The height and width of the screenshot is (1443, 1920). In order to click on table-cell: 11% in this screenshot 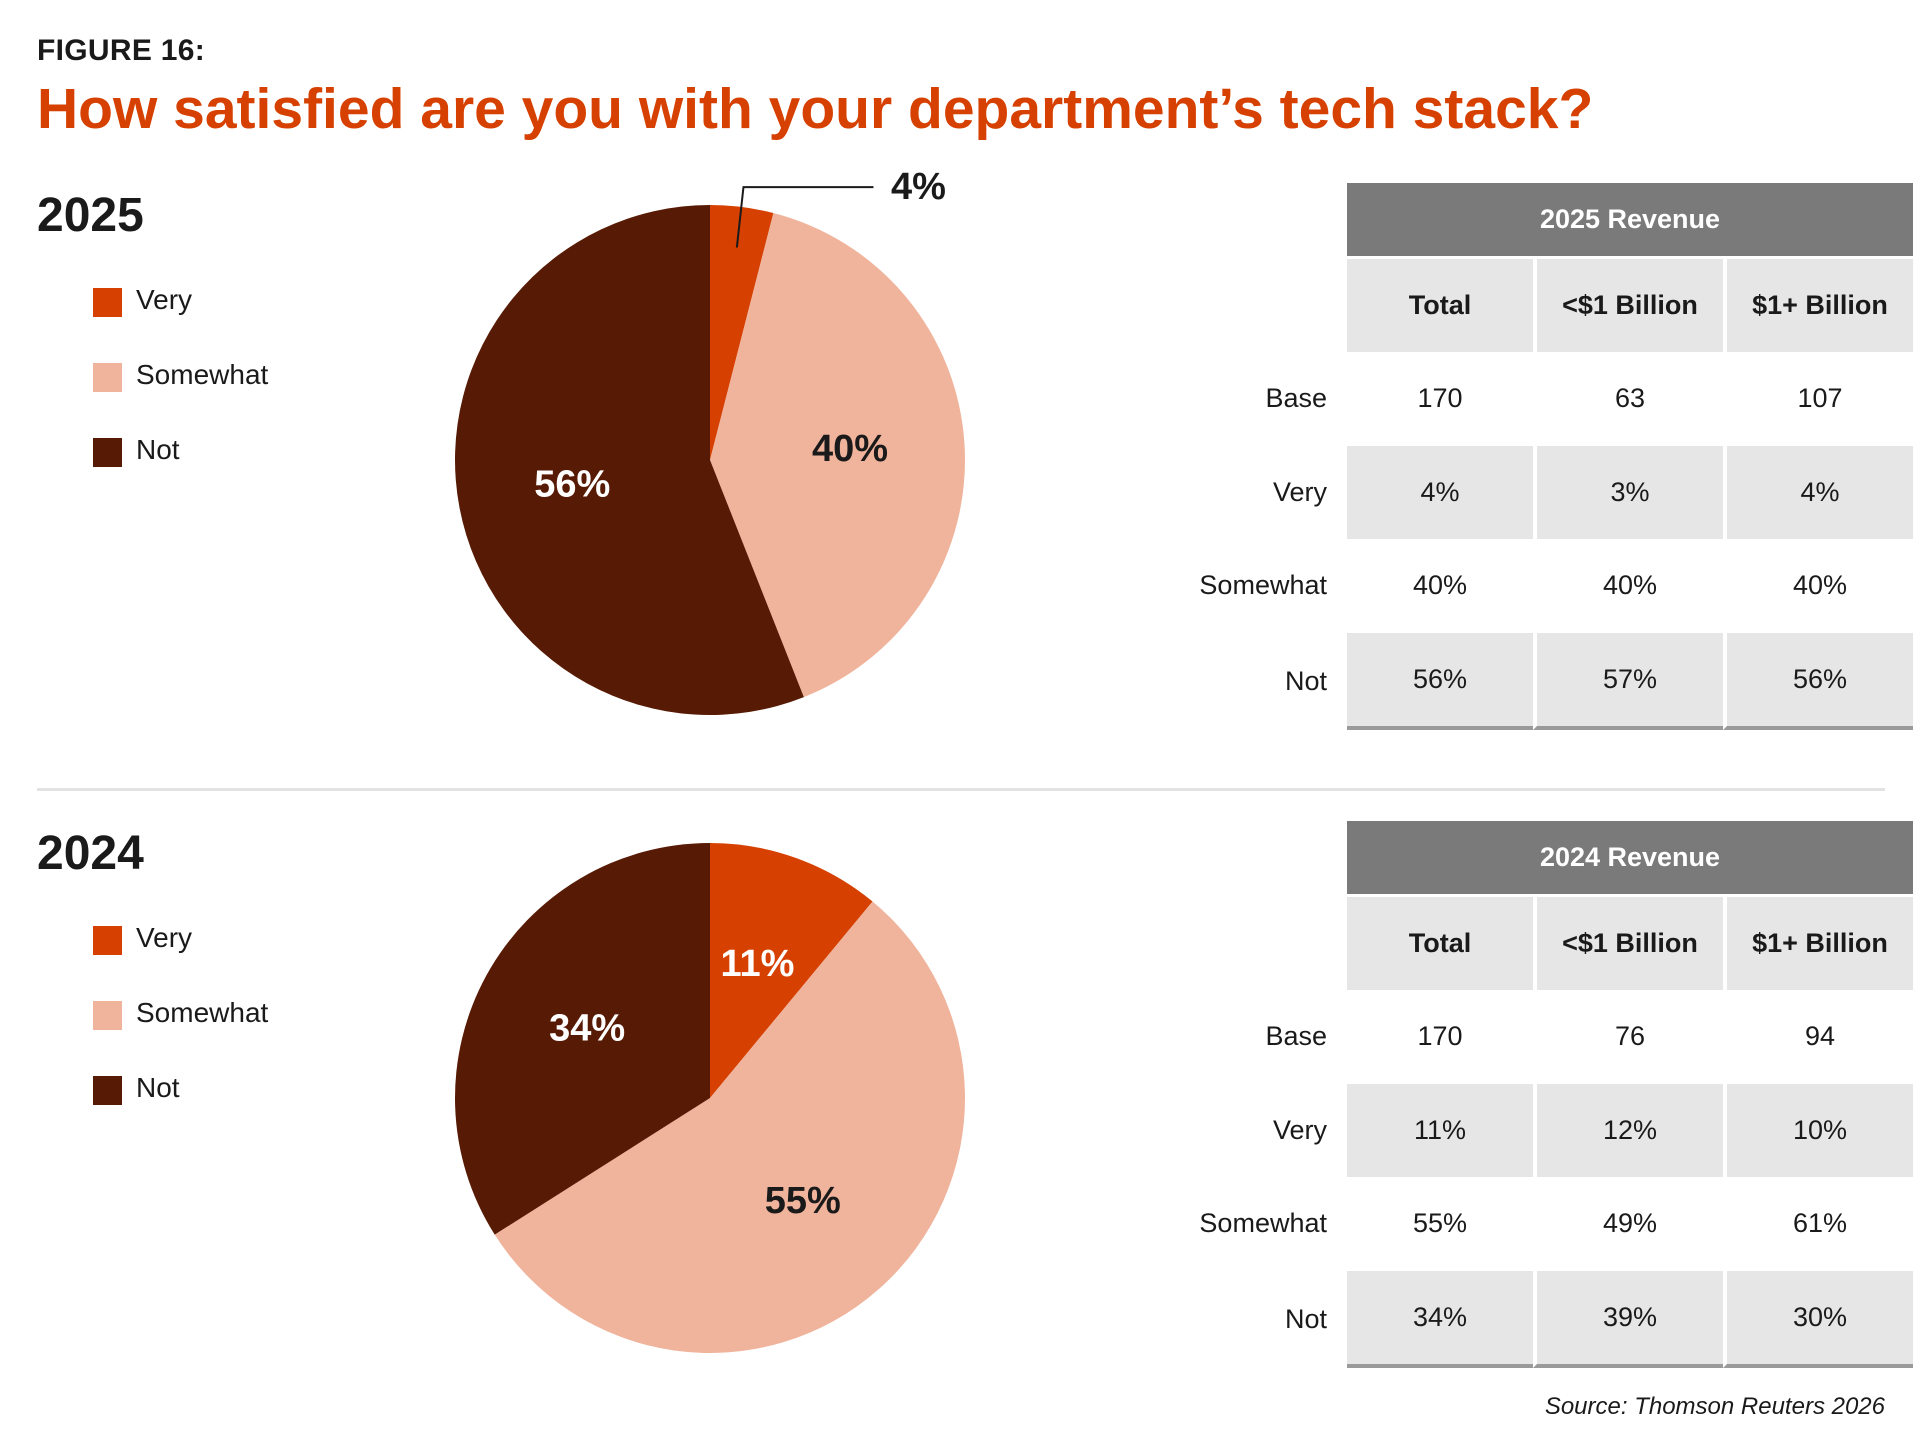, I will do `click(1440, 1130)`.